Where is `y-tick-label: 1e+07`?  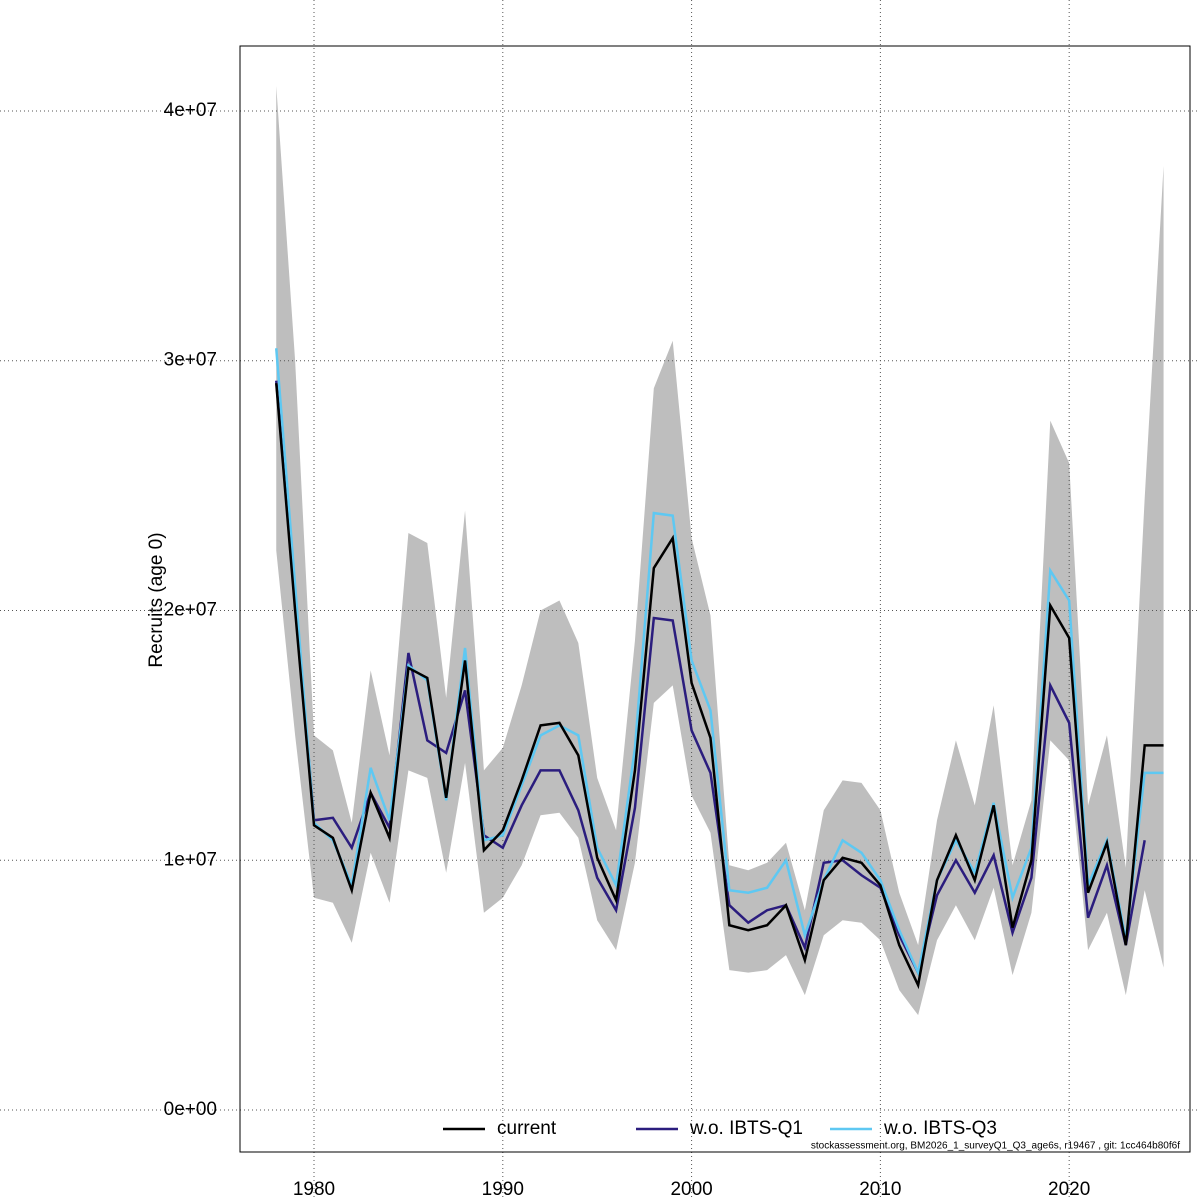
y-tick-label: 1e+07 is located at coordinates (190, 859).